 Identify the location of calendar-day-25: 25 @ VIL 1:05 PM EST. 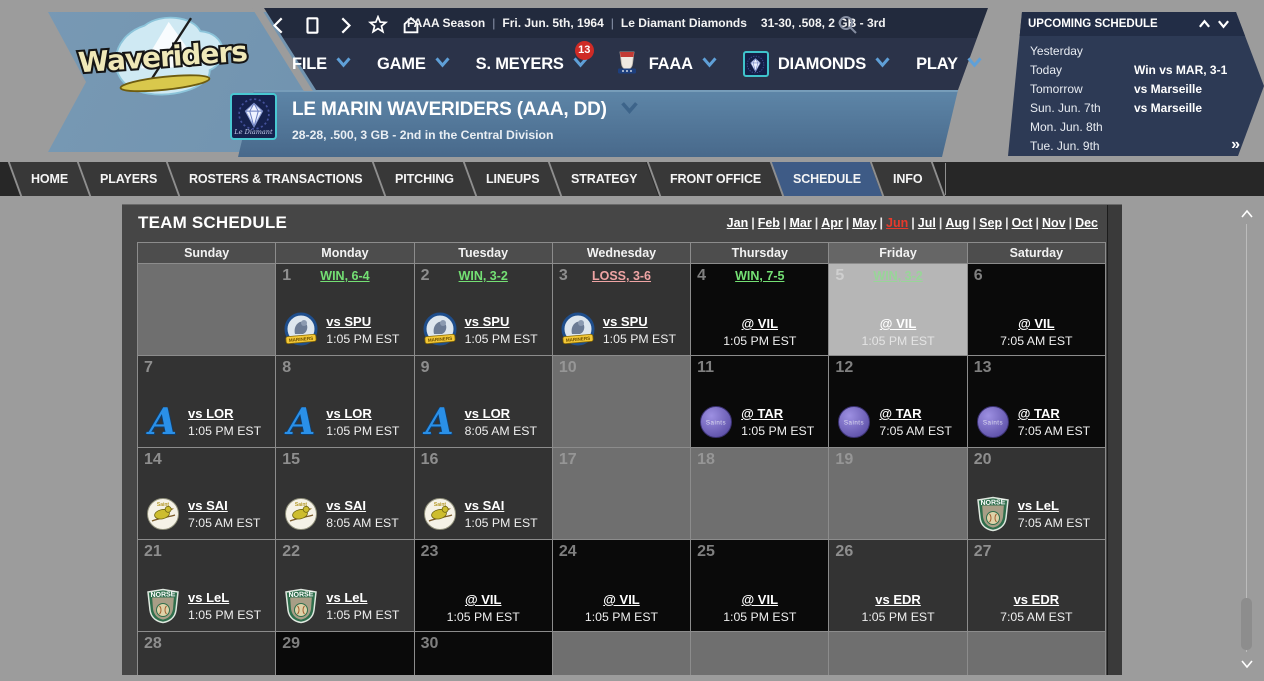
(760, 585).